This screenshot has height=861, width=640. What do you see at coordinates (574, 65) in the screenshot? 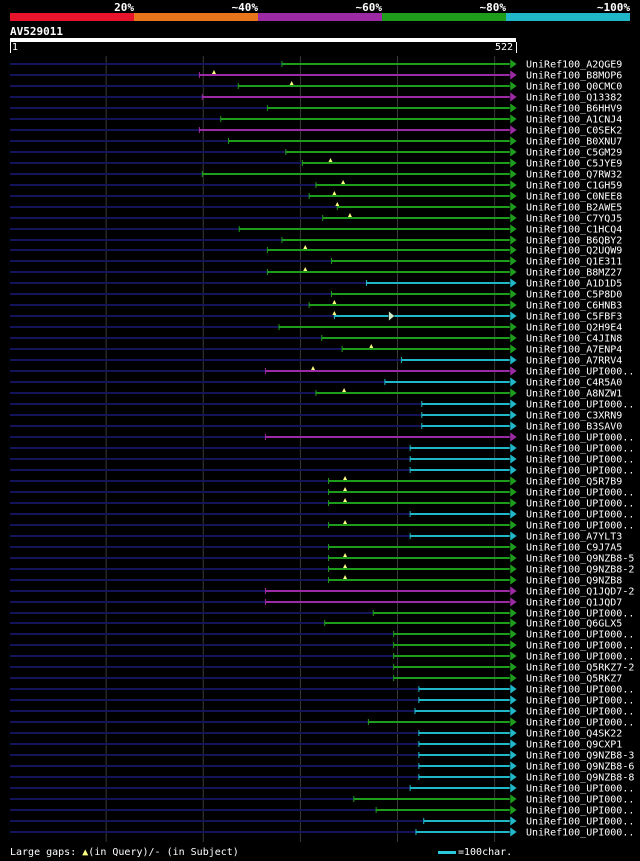
I see `hit-label: UniRef100_A2QGE9` at bounding box center [574, 65].